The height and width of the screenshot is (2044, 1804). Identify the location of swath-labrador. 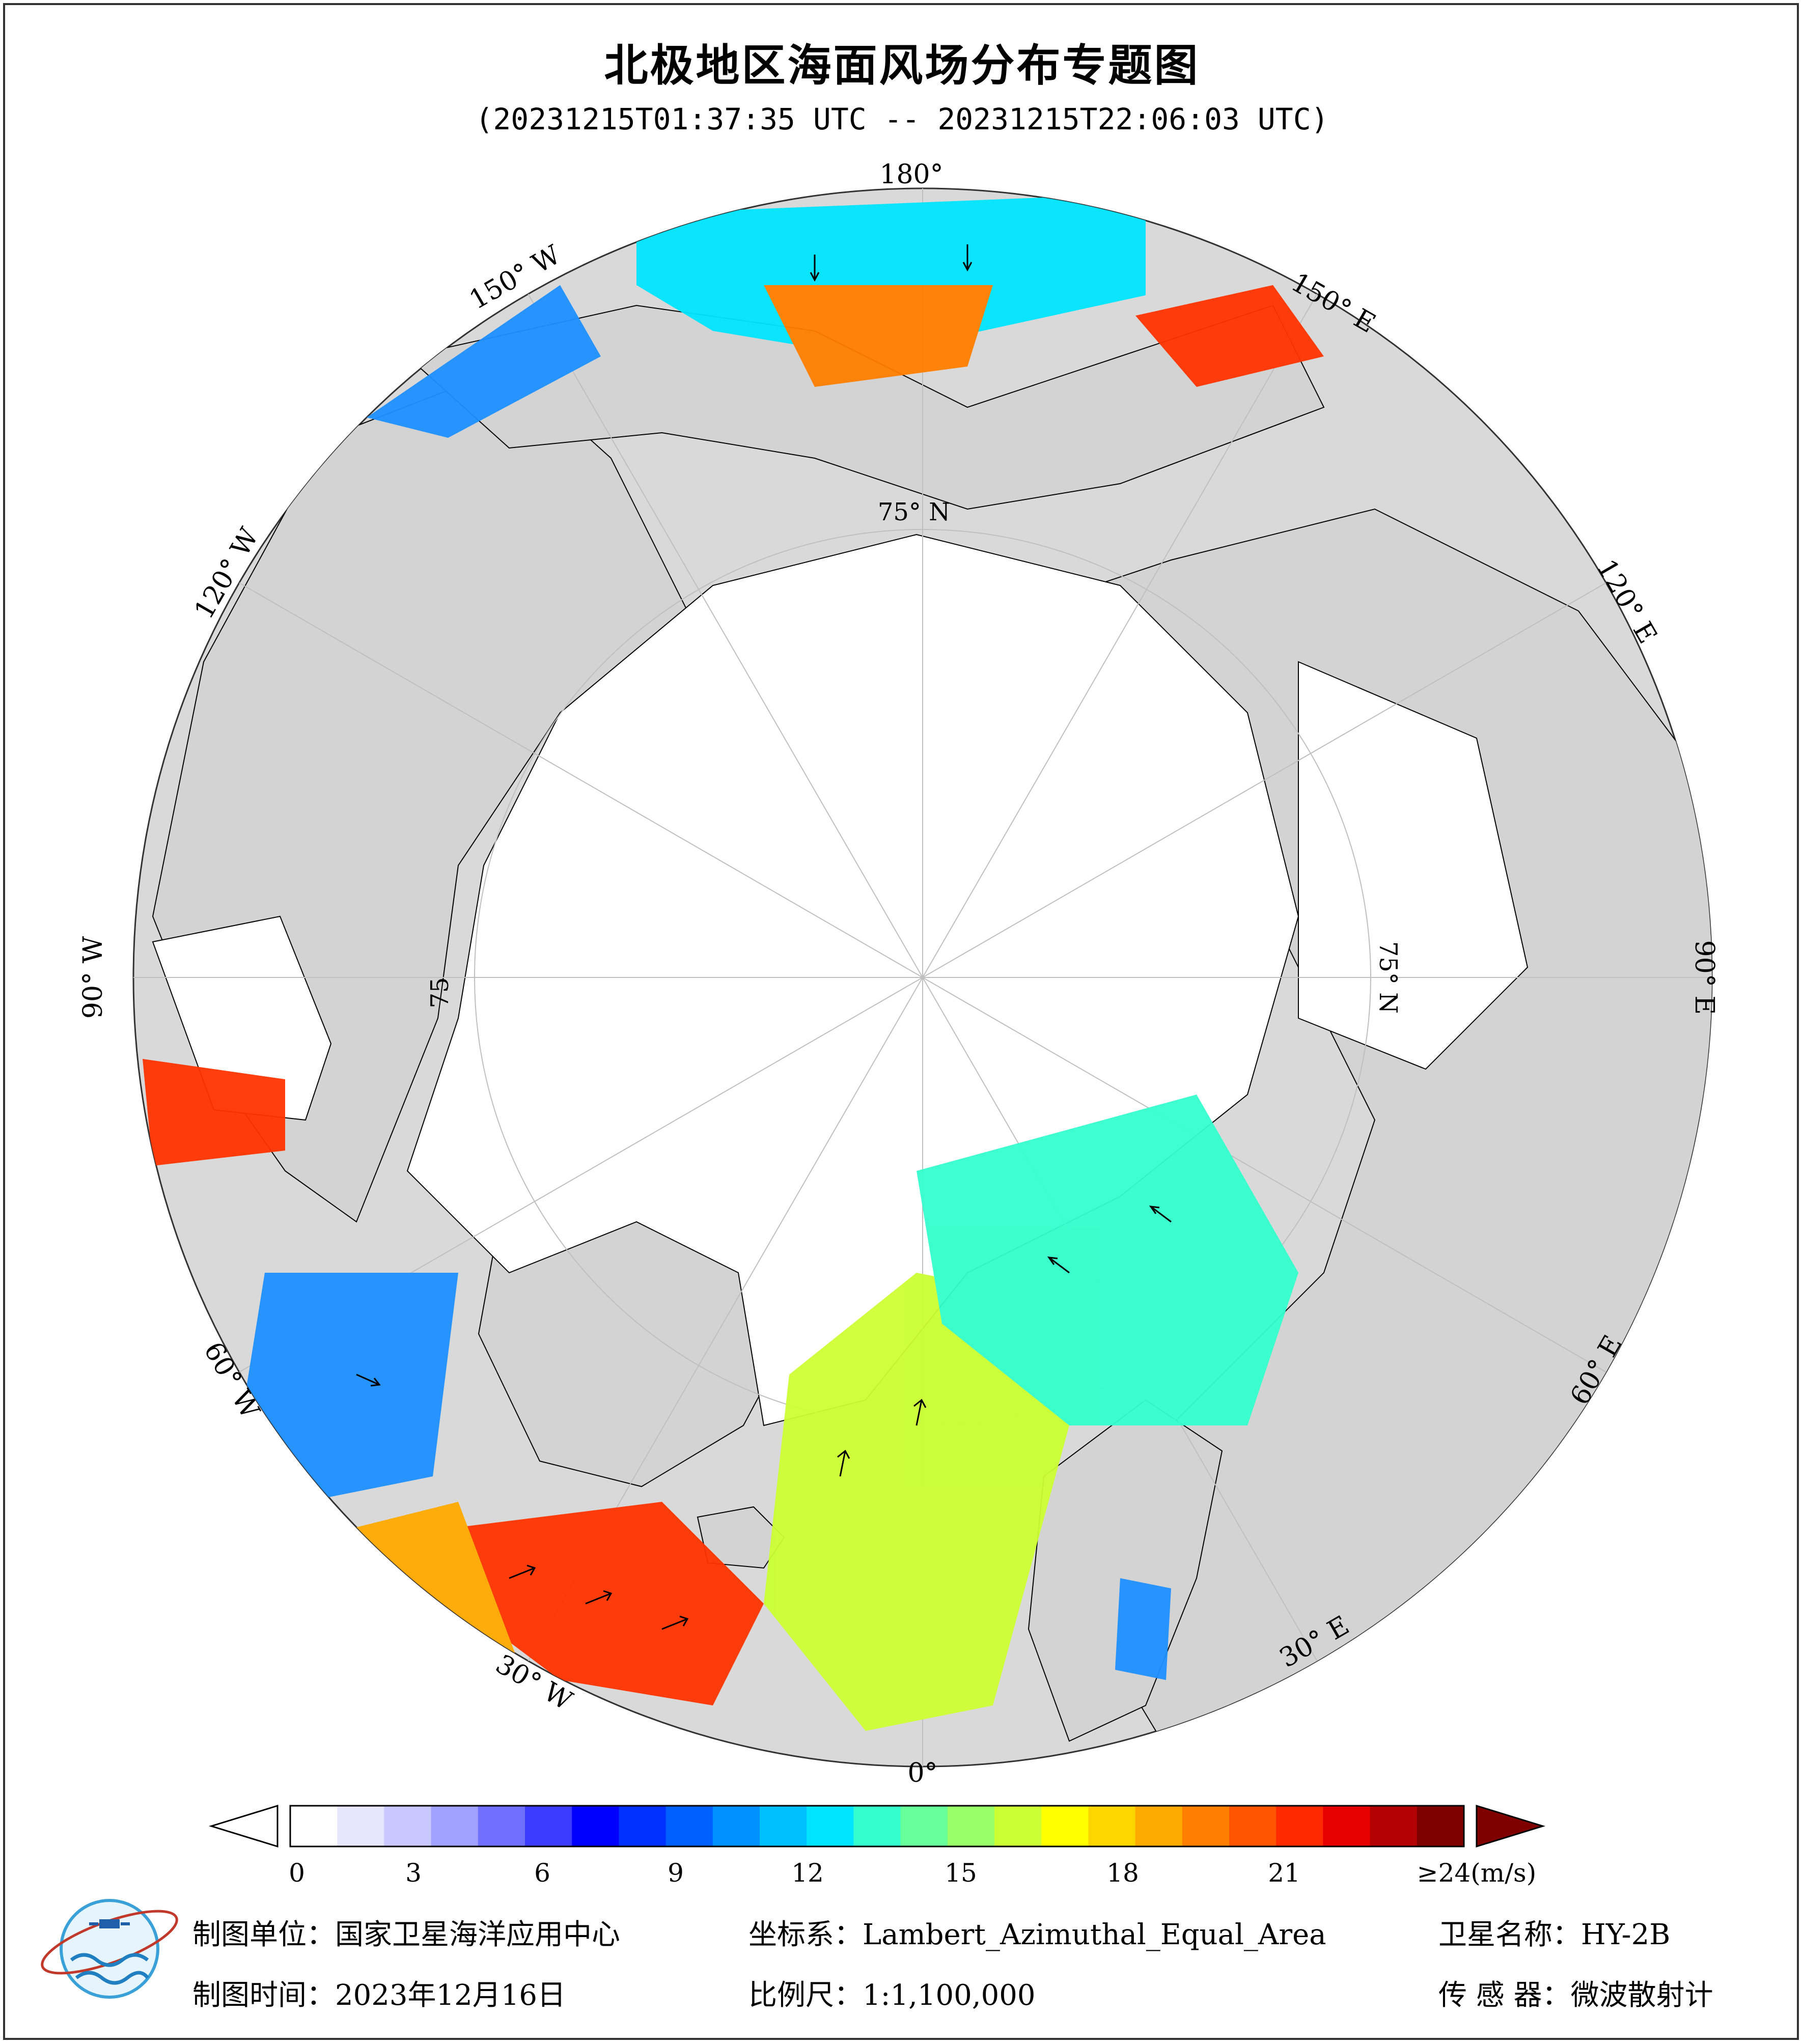
(351, 1387).